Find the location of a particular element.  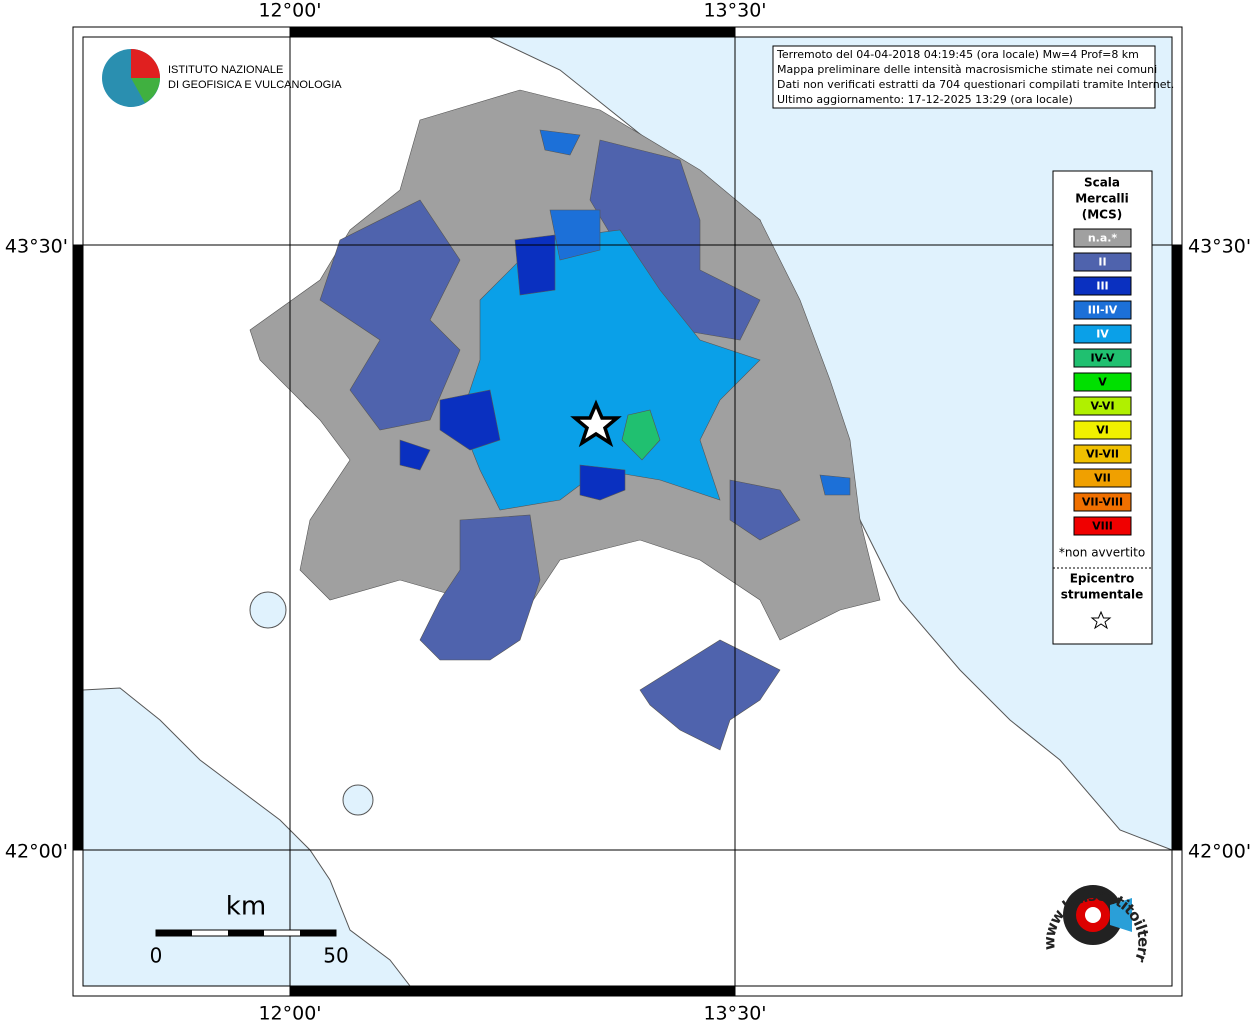

legend-epicenter: strumentale is located at coordinates (1102, 595).